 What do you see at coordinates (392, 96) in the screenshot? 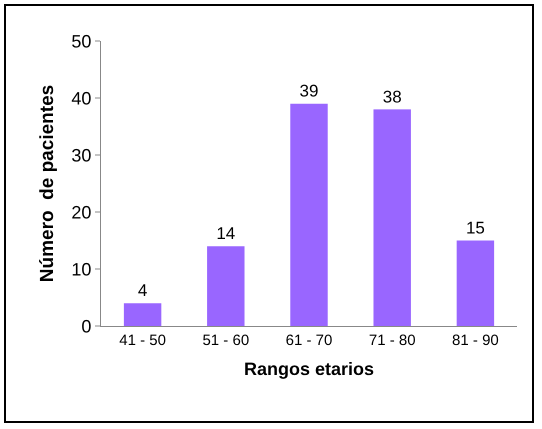
I see `data-label: 38` at bounding box center [392, 96].